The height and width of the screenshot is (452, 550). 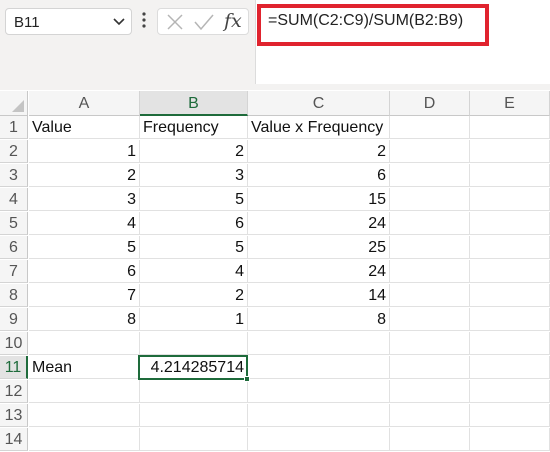 What do you see at coordinates (14, 223) in the screenshot?
I see `row-header-5: 5` at bounding box center [14, 223].